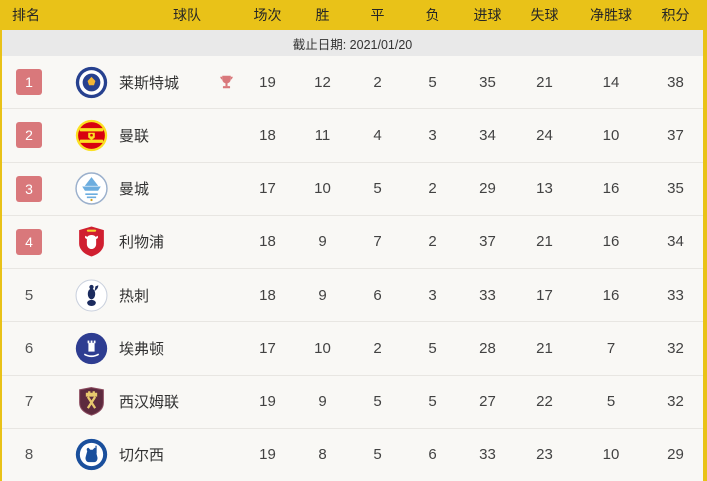 The image size is (707, 481). What do you see at coordinates (352, 135) in the screenshot?
I see `table-row: 2 曼联 18 11 4 3 34 24 10 37` at bounding box center [352, 135].